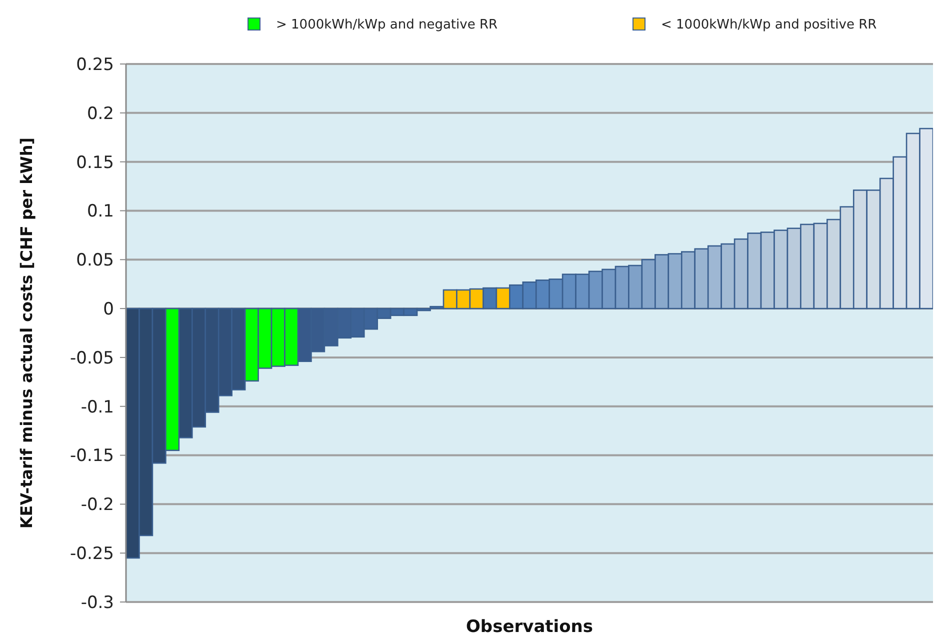  Describe the element at coordinates (108, 309) in the screenshot. I see `y-tick-label: 0` at that location.